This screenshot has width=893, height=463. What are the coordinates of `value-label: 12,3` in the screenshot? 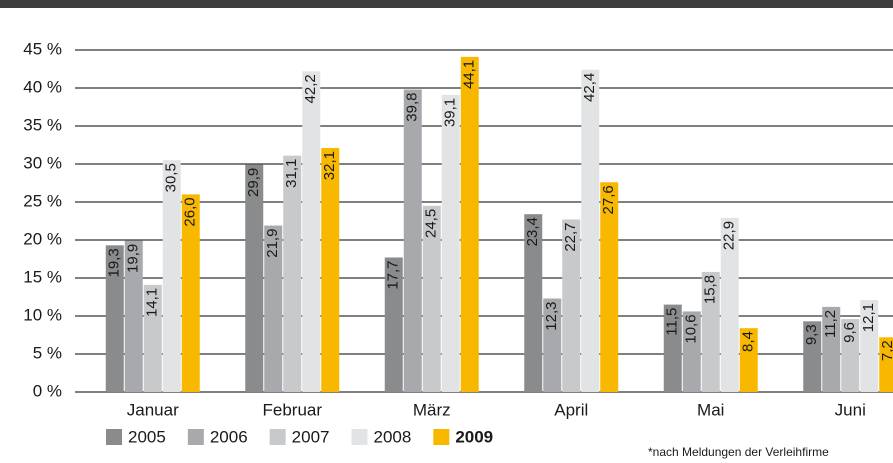 It's located at (551, 316).